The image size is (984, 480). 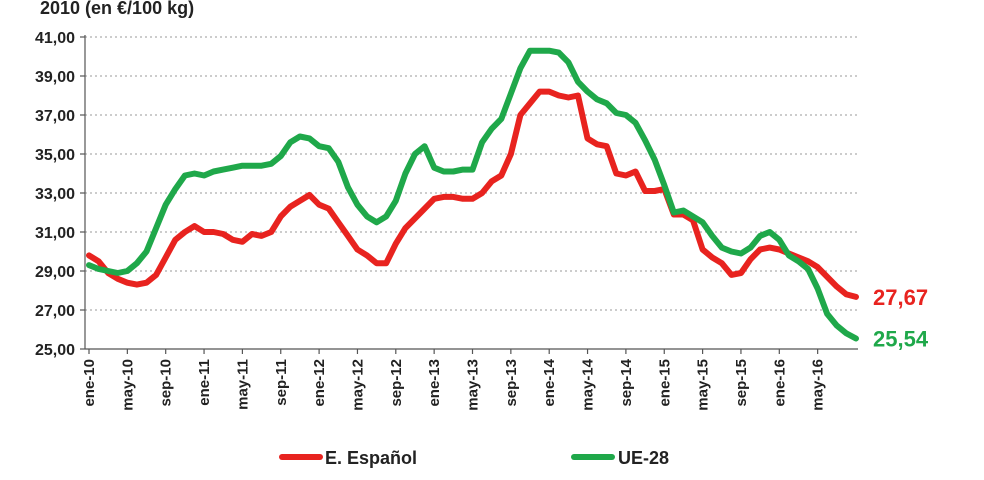 What do you see at coordinates (55, 116) in the screenshot?
I see `y-tick-label: 37,00` at bounding box center [55, 116].